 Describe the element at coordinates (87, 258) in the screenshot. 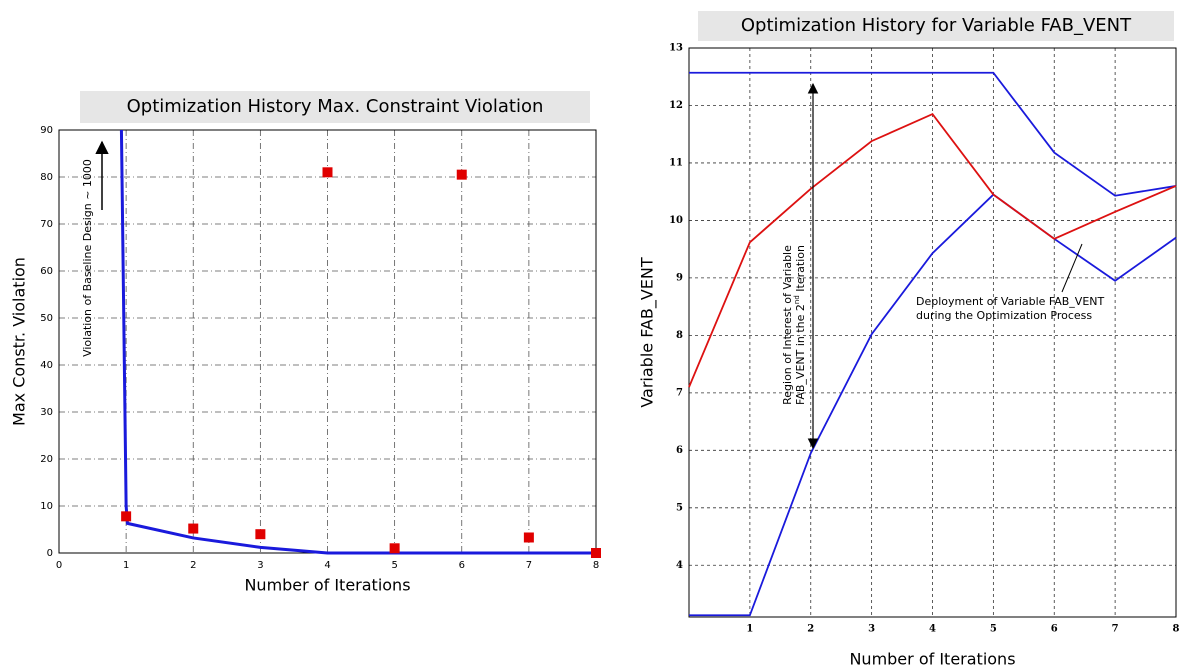

I see `annotation: Violation of Baseline Design ~ 1000` at that location.